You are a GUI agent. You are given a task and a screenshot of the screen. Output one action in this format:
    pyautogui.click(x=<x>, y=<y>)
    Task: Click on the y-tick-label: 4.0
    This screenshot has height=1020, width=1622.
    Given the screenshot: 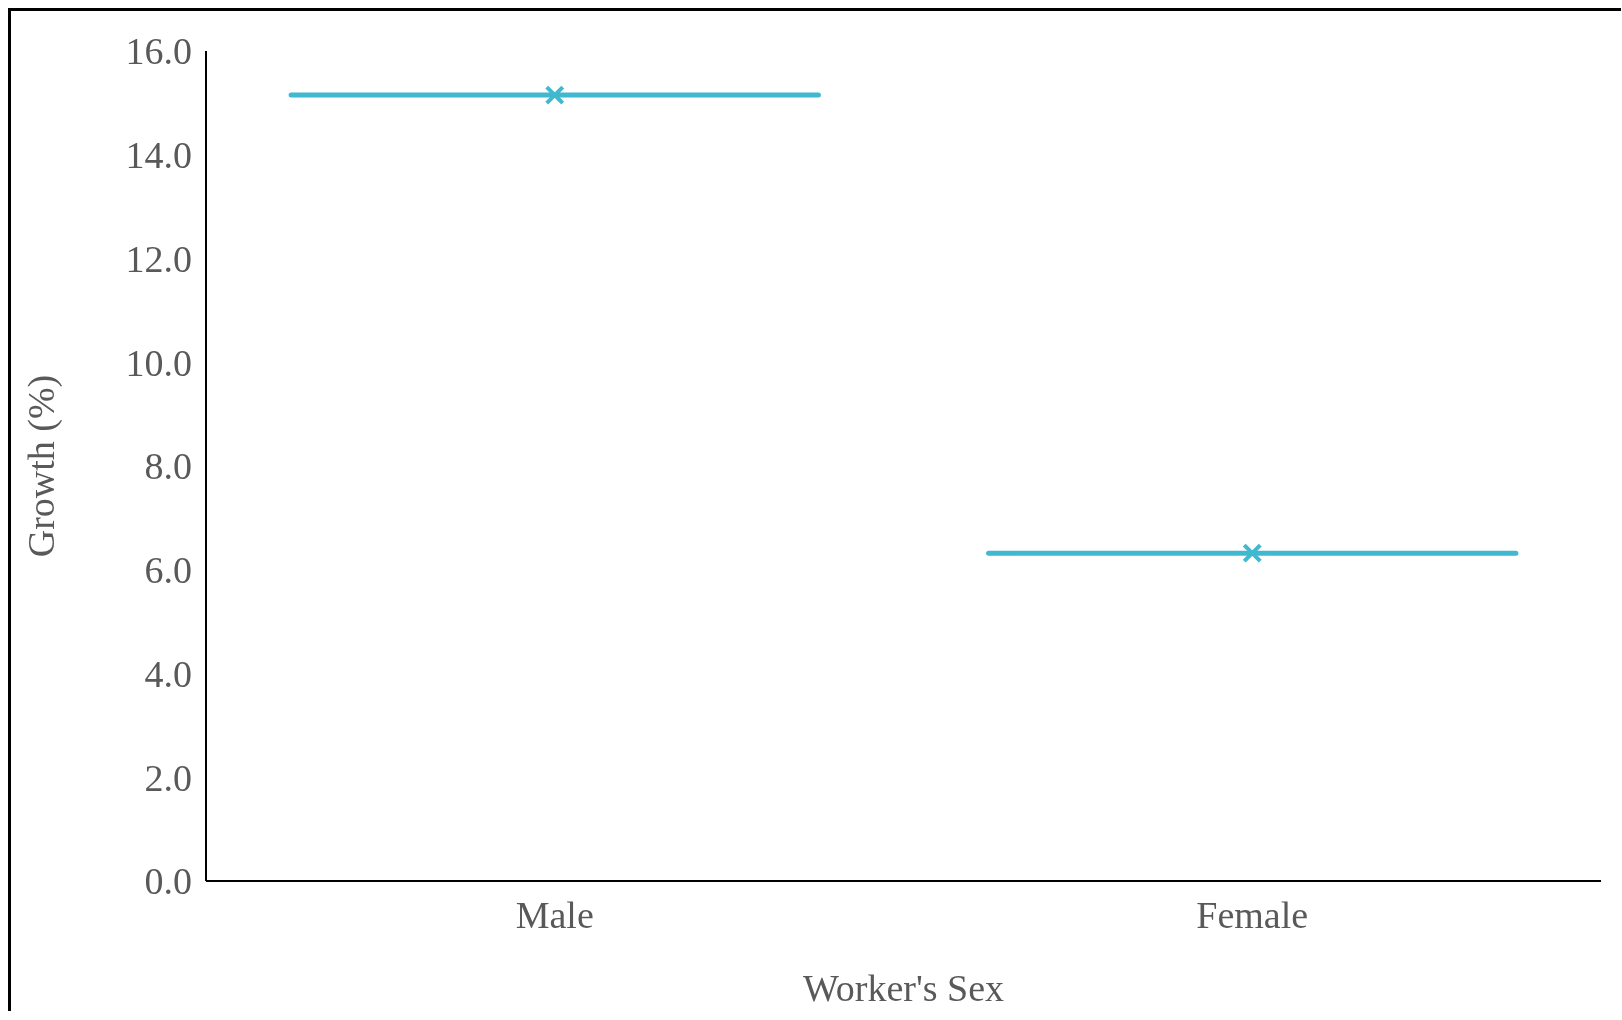 What is the action you would take?
    pyautogui.click(x=168, y=673)
    